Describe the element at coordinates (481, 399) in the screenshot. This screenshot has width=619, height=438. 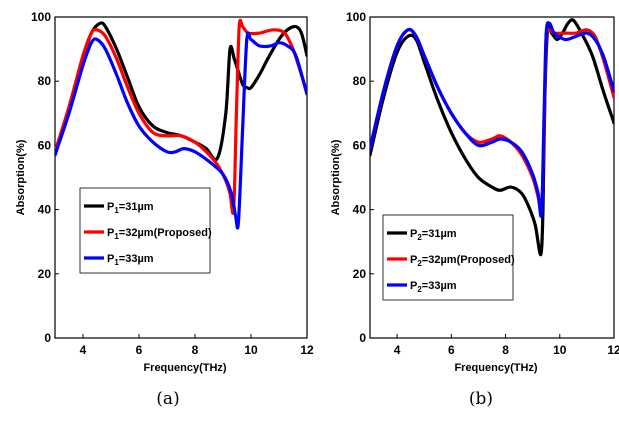
I see `panel-label: (b)` at that location.